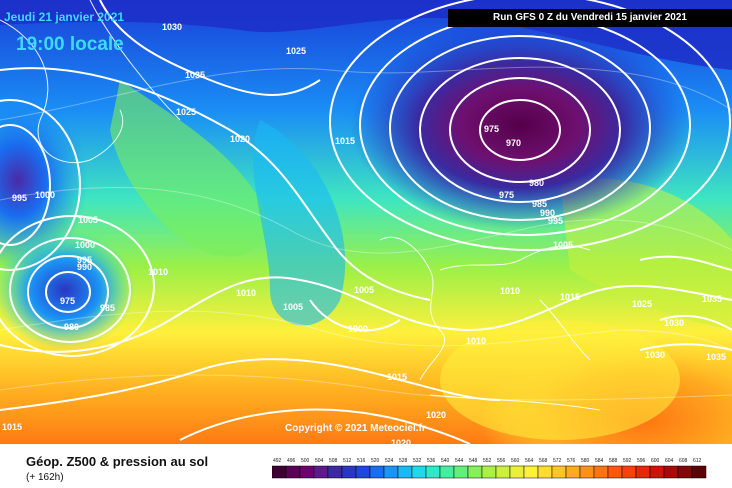 The height and width of the screenshot is (488, 732). I want to click on scale-tick-label: 568, so click(543, 461).